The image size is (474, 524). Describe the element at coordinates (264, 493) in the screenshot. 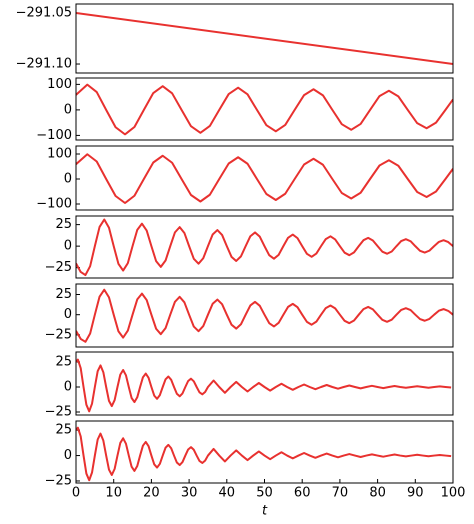

I see `x-tick-label: 50` at that location.